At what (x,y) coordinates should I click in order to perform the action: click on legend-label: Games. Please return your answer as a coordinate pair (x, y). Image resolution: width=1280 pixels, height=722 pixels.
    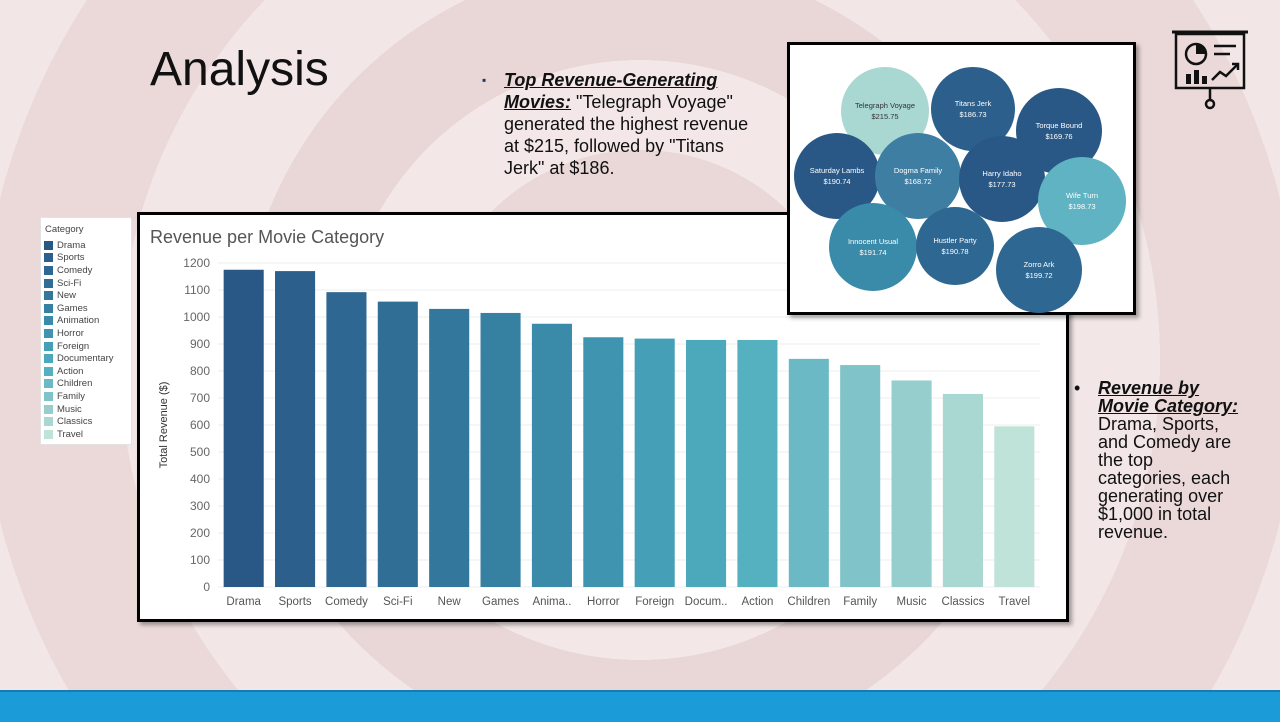
    Looking at the image, I should click on (72, 308).